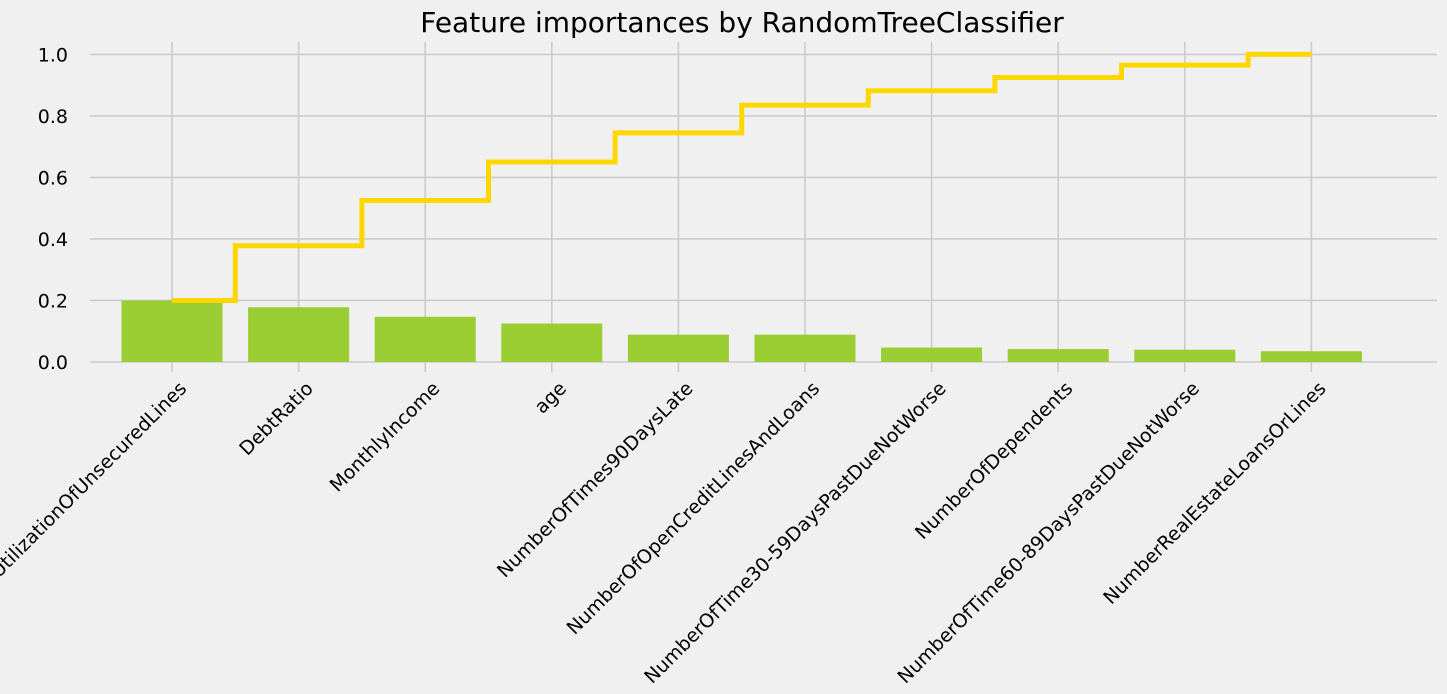  Describe the element at coordinates (1048, 533) in the screenshot. I see `x-tick-label: NumberOfTime60-89DaysPastDueNotWorse` at that location.